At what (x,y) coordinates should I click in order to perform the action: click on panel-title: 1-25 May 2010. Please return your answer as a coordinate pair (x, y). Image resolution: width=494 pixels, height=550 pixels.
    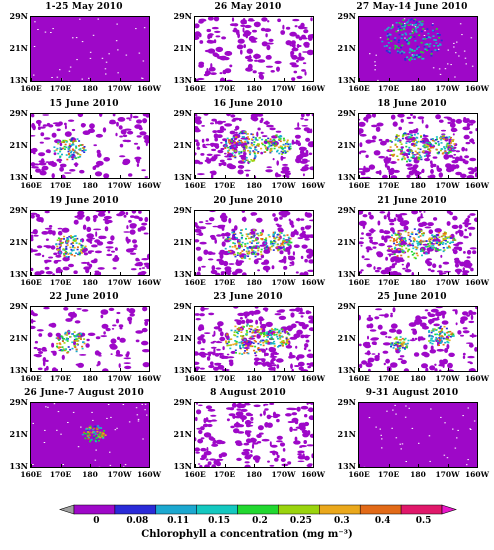
    Looking at the image, I should click on (84, 7).